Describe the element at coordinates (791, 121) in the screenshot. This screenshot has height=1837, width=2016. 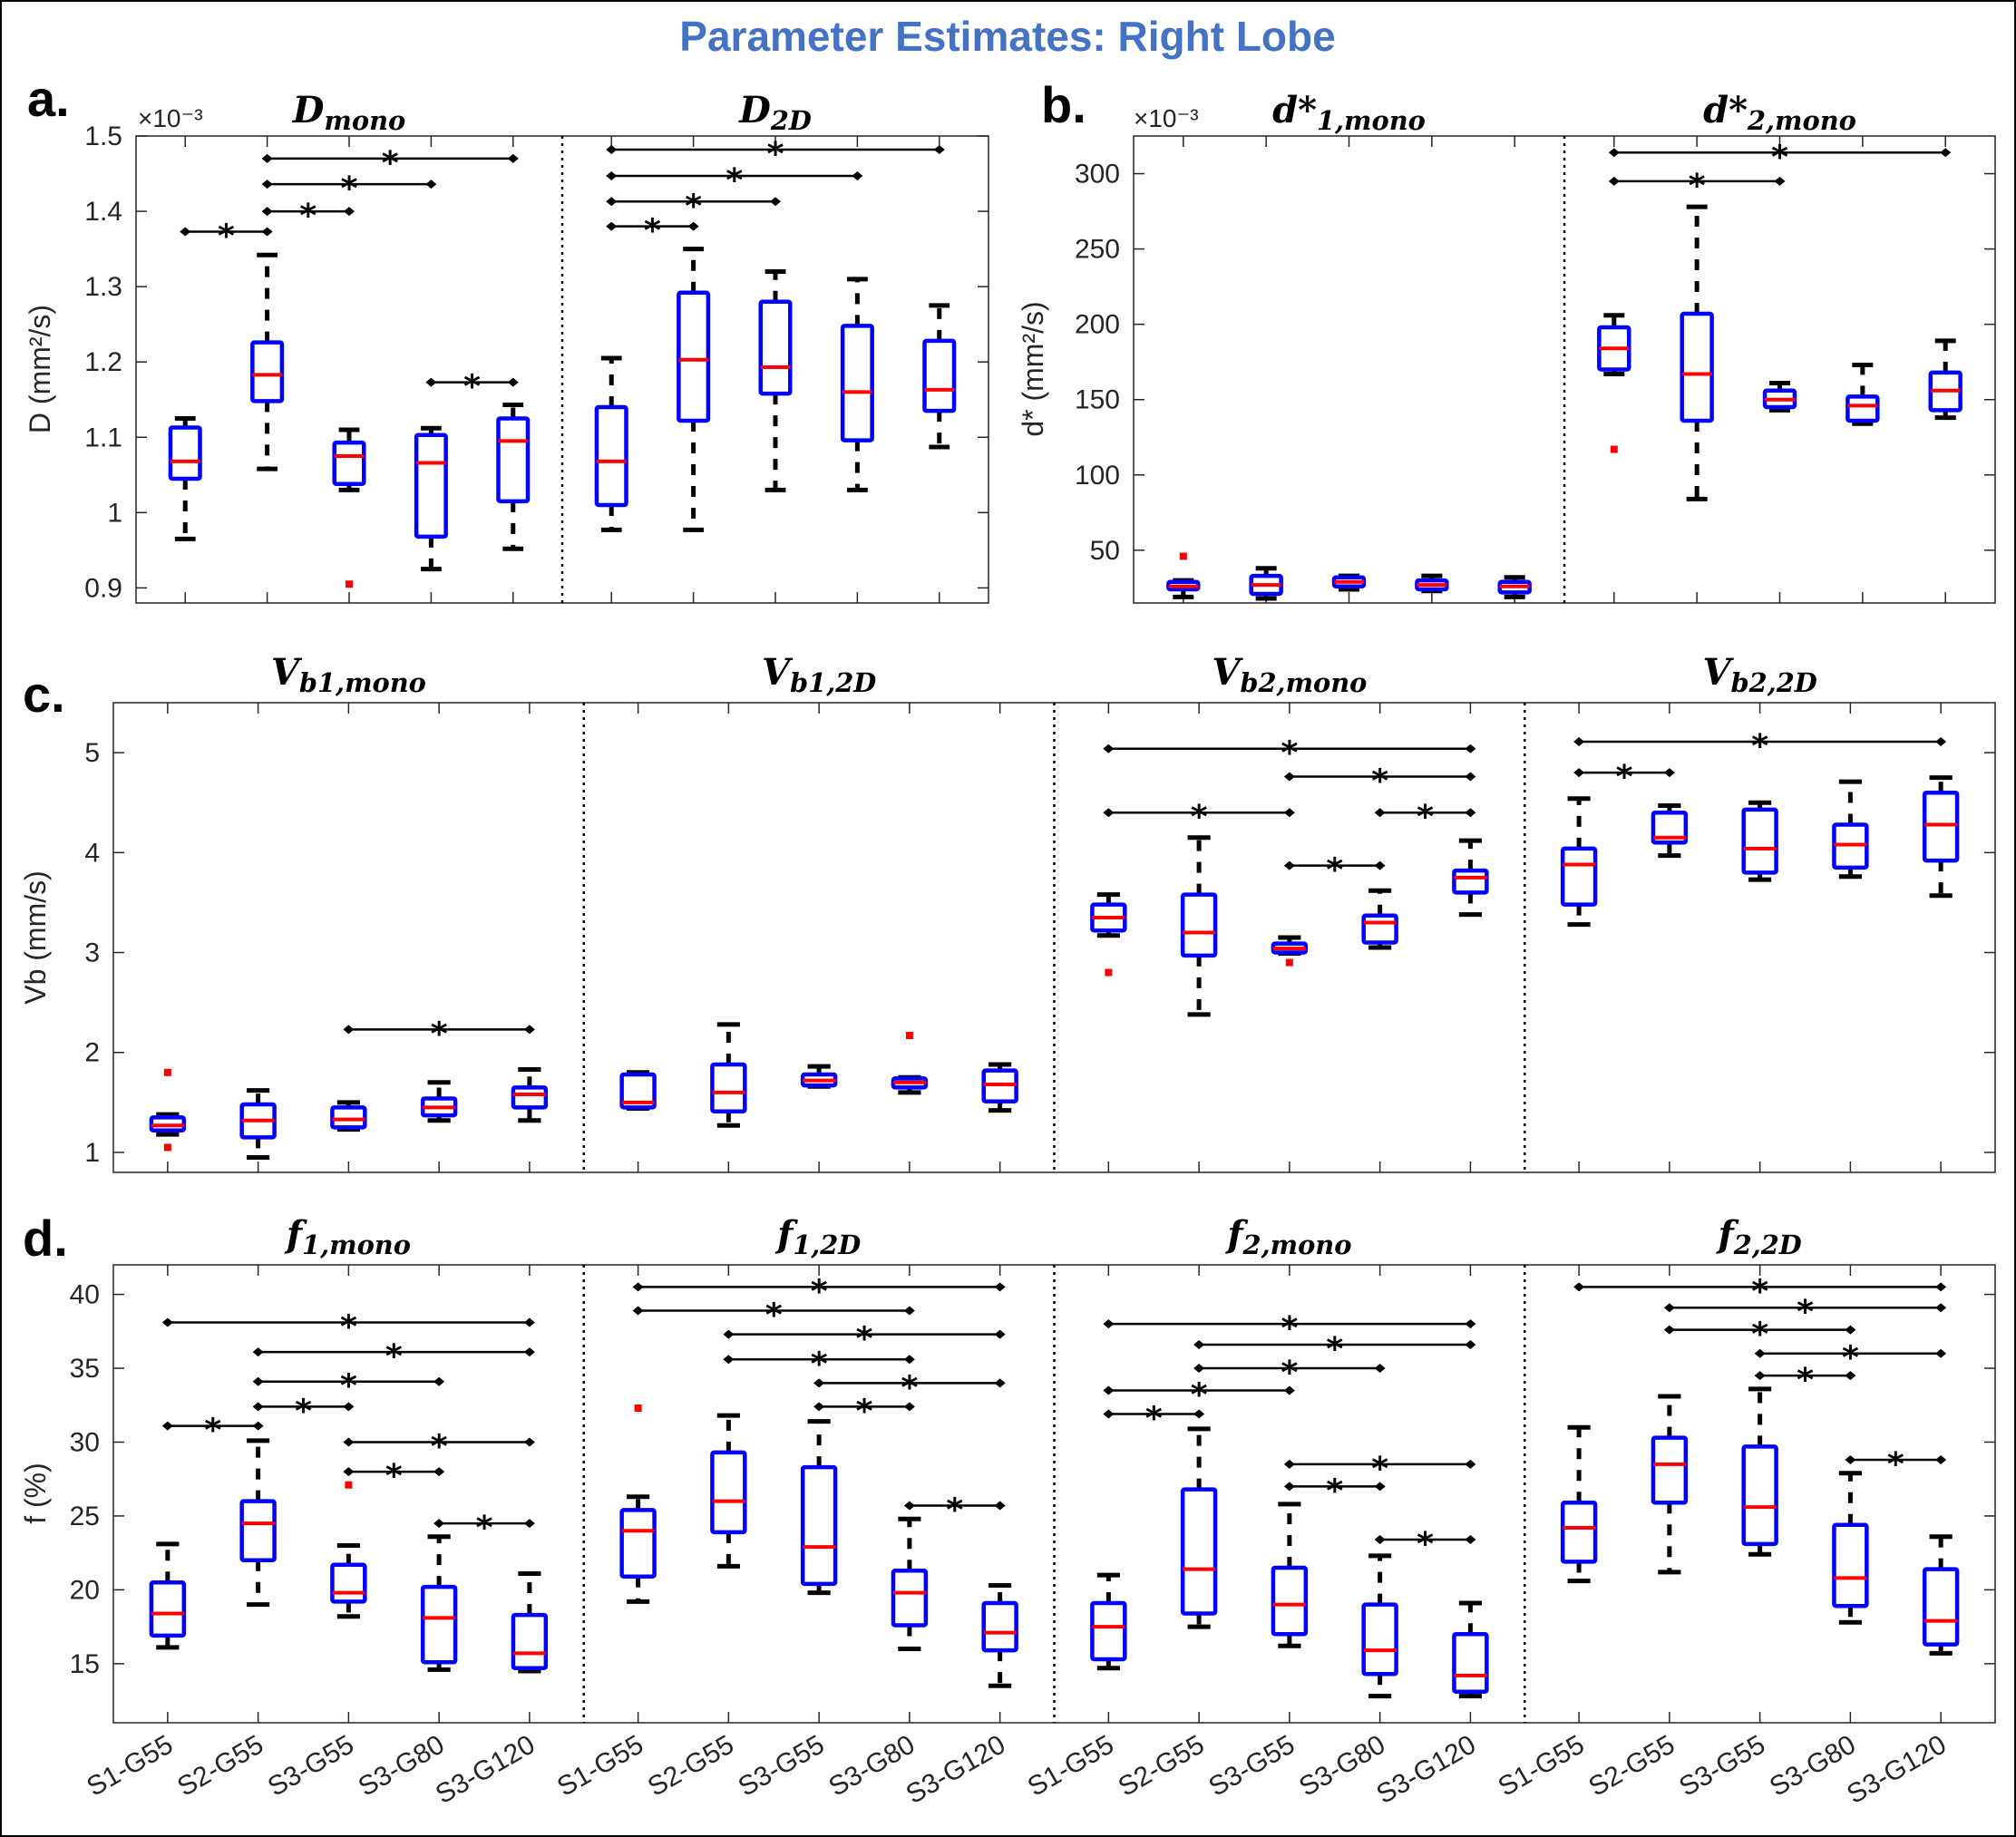
I see `subplot-title-subscript: 2D` at that location.